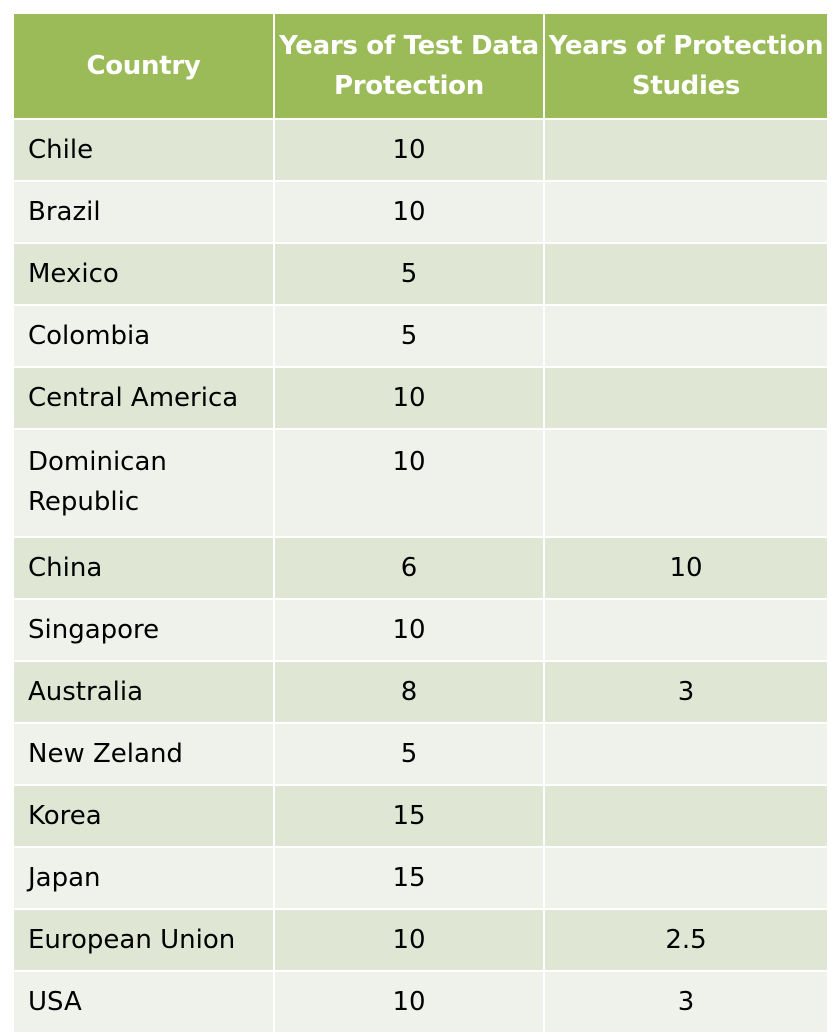 This screenshot has height=1034, width=839. I want to click on table-row: USA 10 3, so click(420, 1002).